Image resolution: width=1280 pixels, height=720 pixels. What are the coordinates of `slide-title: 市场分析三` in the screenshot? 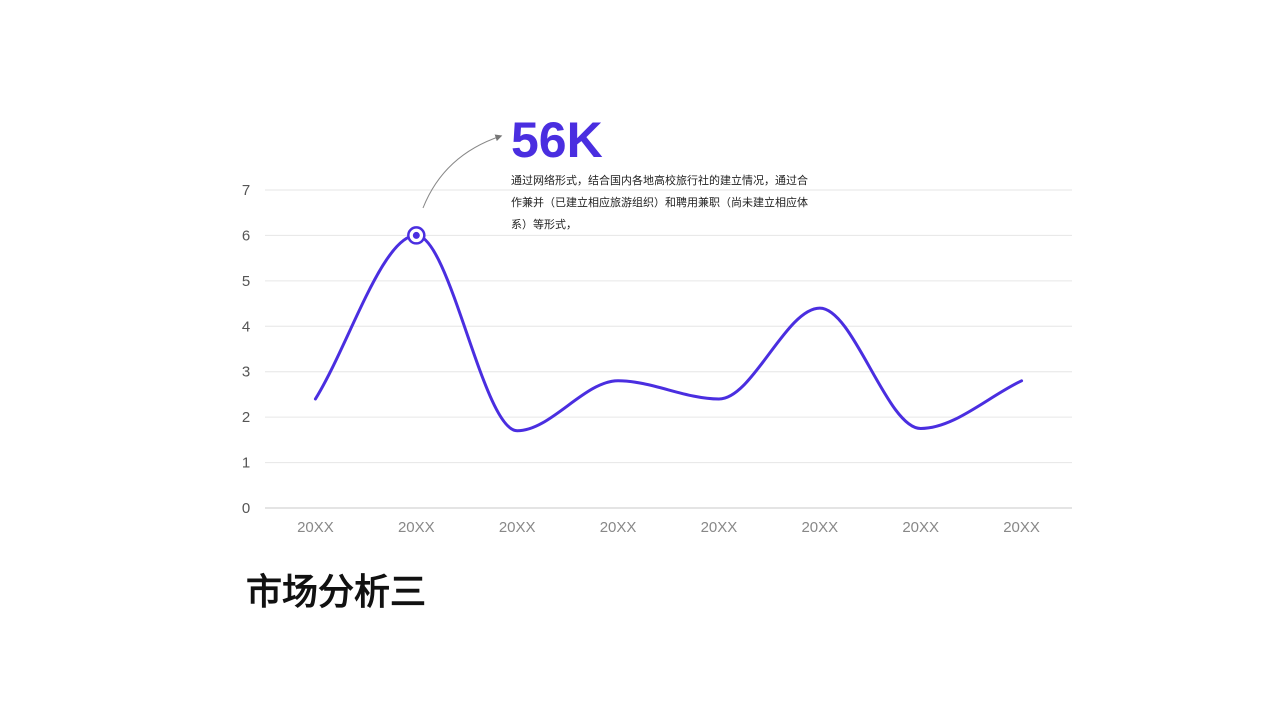 It's located at (336, 592).